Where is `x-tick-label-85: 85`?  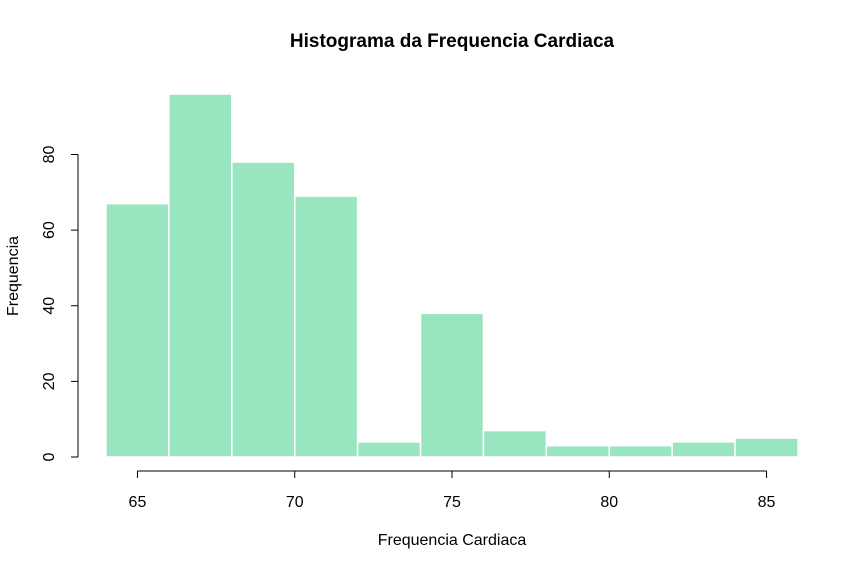
x-tick-label-85: 85 is located at coordinates (767, 502).